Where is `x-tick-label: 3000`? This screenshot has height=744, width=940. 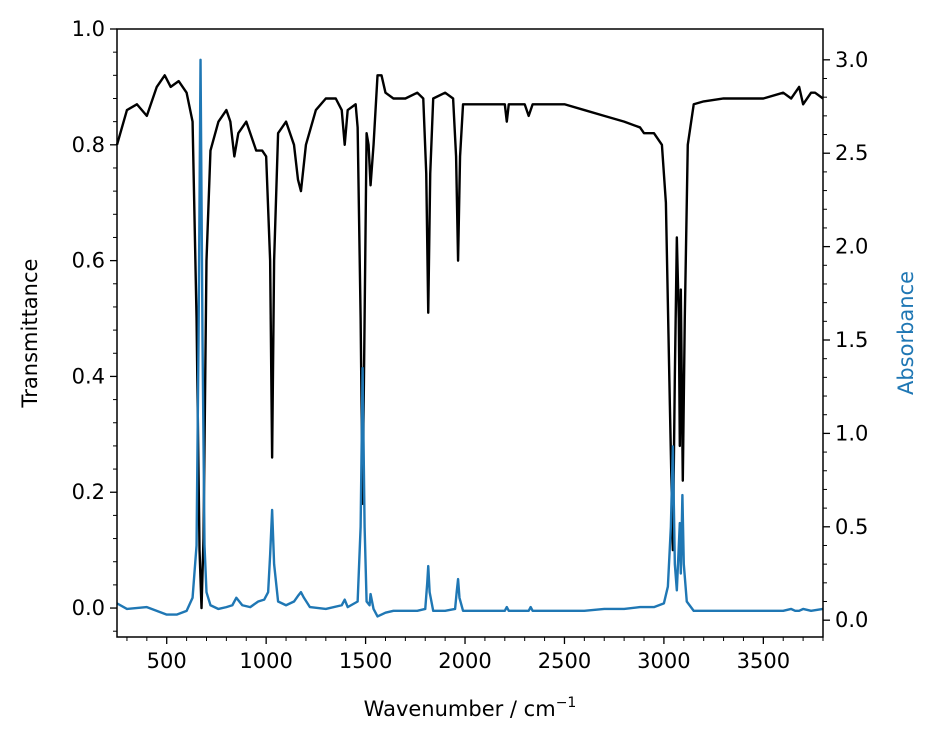 x-tick-label: 3000 is located at coordinates (663, 661).